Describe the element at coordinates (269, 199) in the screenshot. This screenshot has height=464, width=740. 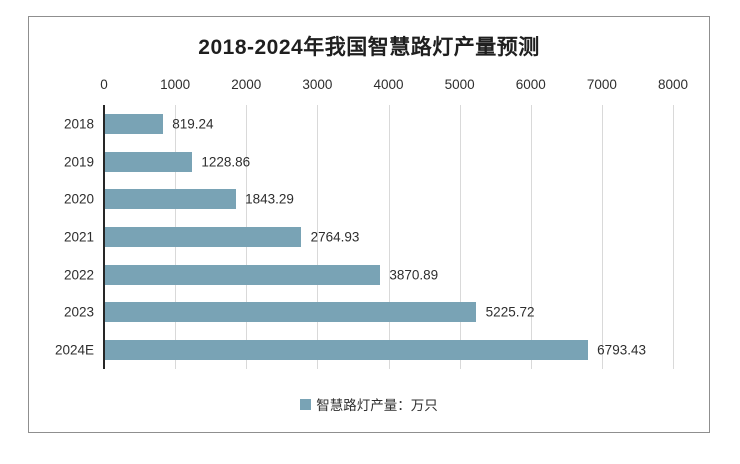
I see `value-label: 1843.29` at that location.